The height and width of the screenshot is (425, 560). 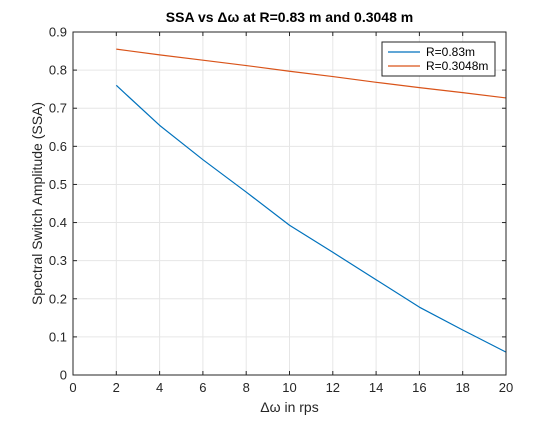 I want to click on x-axis-title: Δω in rps, so click(x=289, y=407).